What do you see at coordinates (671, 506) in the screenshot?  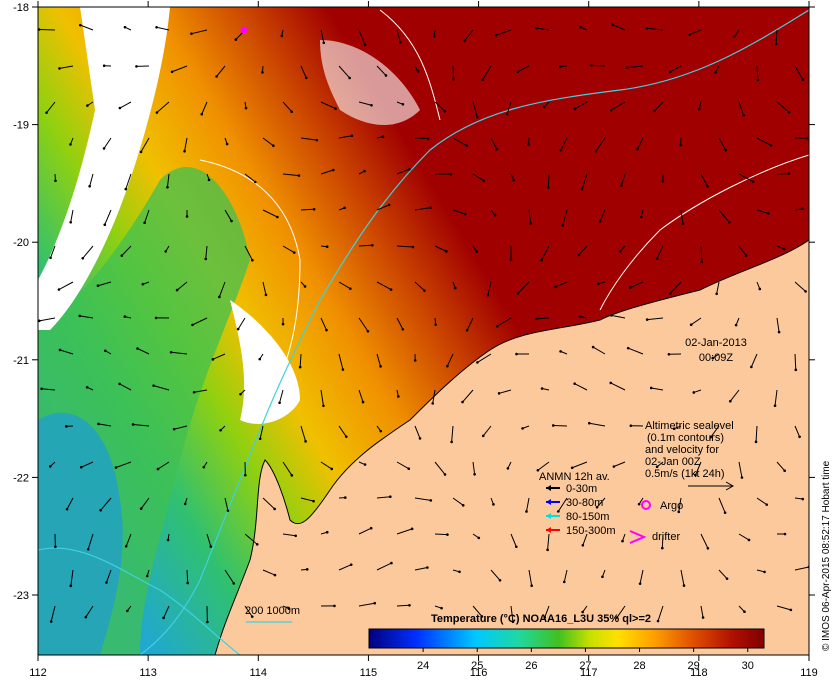 I see `argo-legend-label: Argo` at bounding box center [671, 506].